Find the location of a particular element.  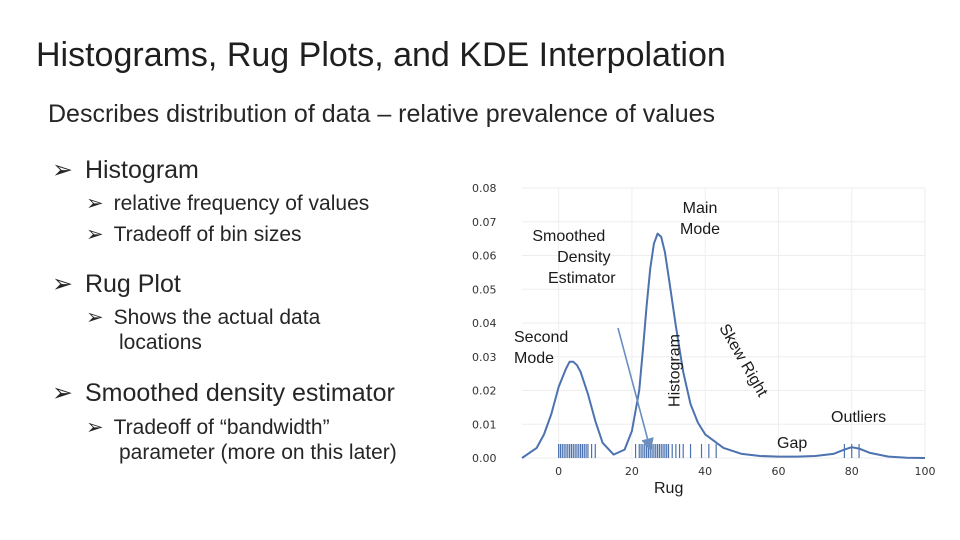

x-tick-label: 100 is located at coordinates (925, 471).